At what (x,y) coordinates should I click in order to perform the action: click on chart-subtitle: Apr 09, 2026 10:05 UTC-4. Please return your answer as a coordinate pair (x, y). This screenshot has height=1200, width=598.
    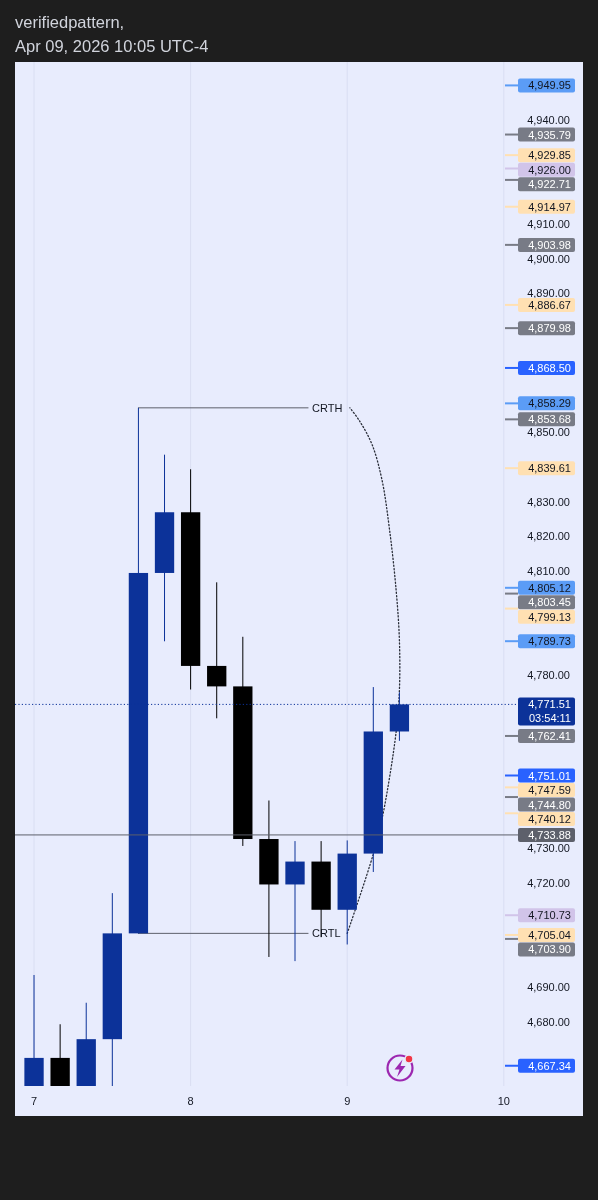
    Looking at the image, I should click on (112, 46).